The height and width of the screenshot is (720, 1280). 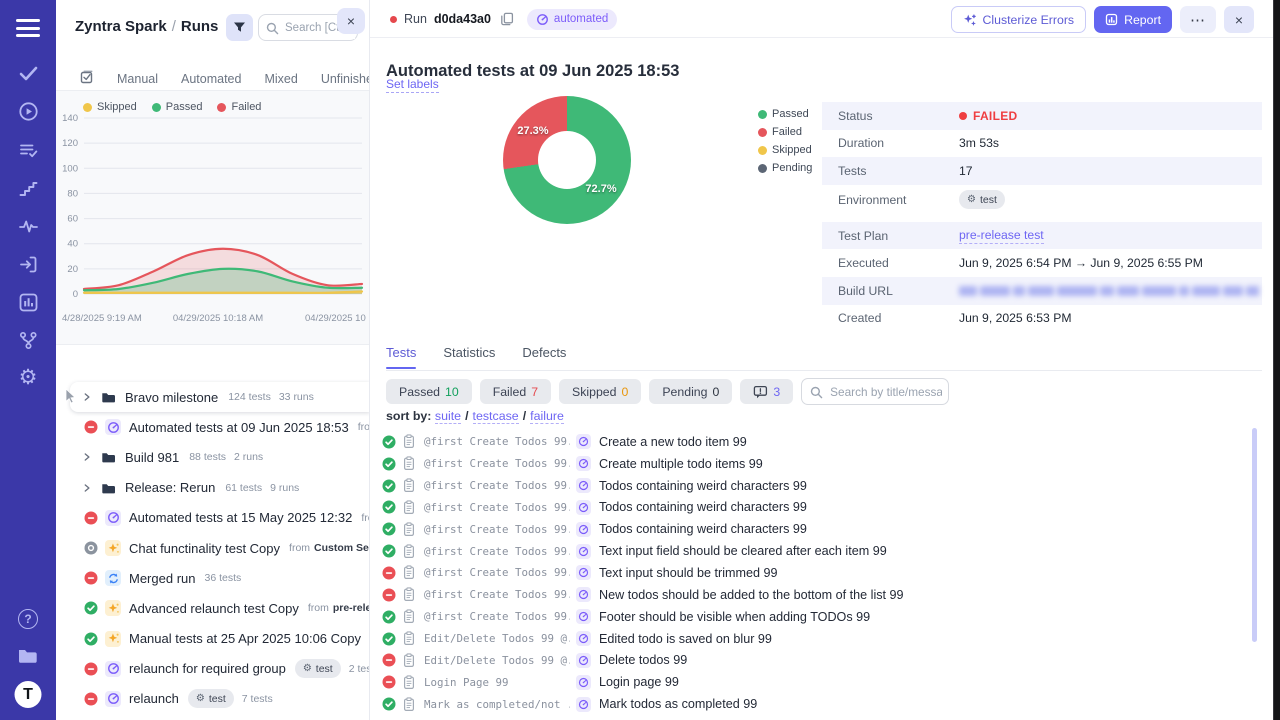 What do you see at coordinates (1239, 19) in the screenshot?
I see `close-run-button: ×` at bounding box center [1239, 19].